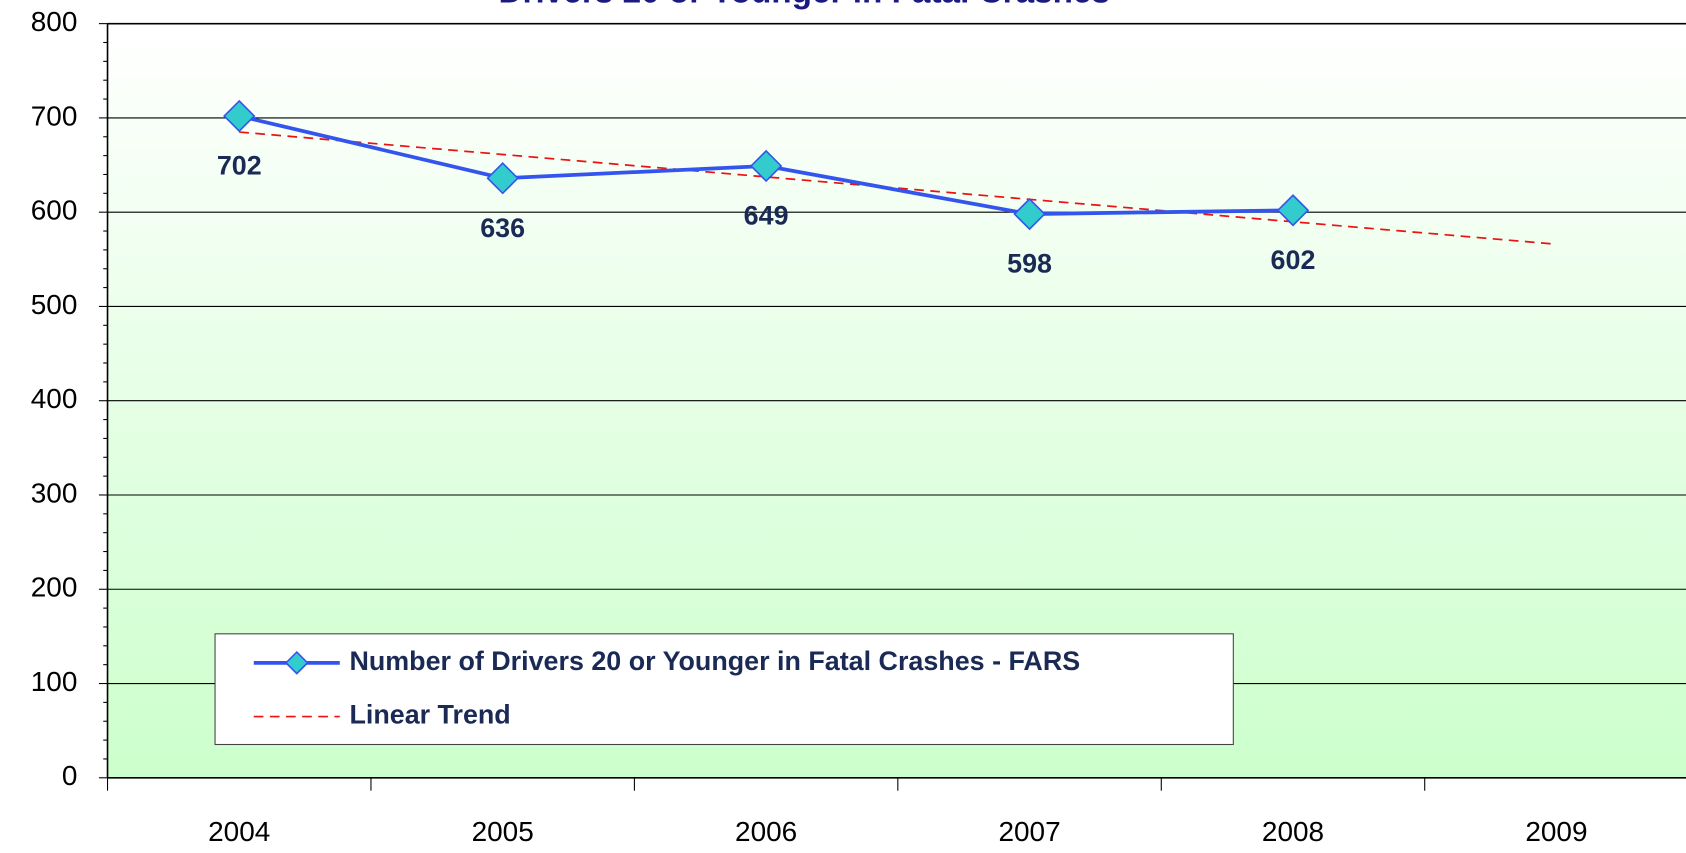 The height and width of the screenshot is (853, 1686). What do you see at coordinates (54, 681) in the screenshot?
I see `y-tick-label: 100` at bounding box center [54, 681].